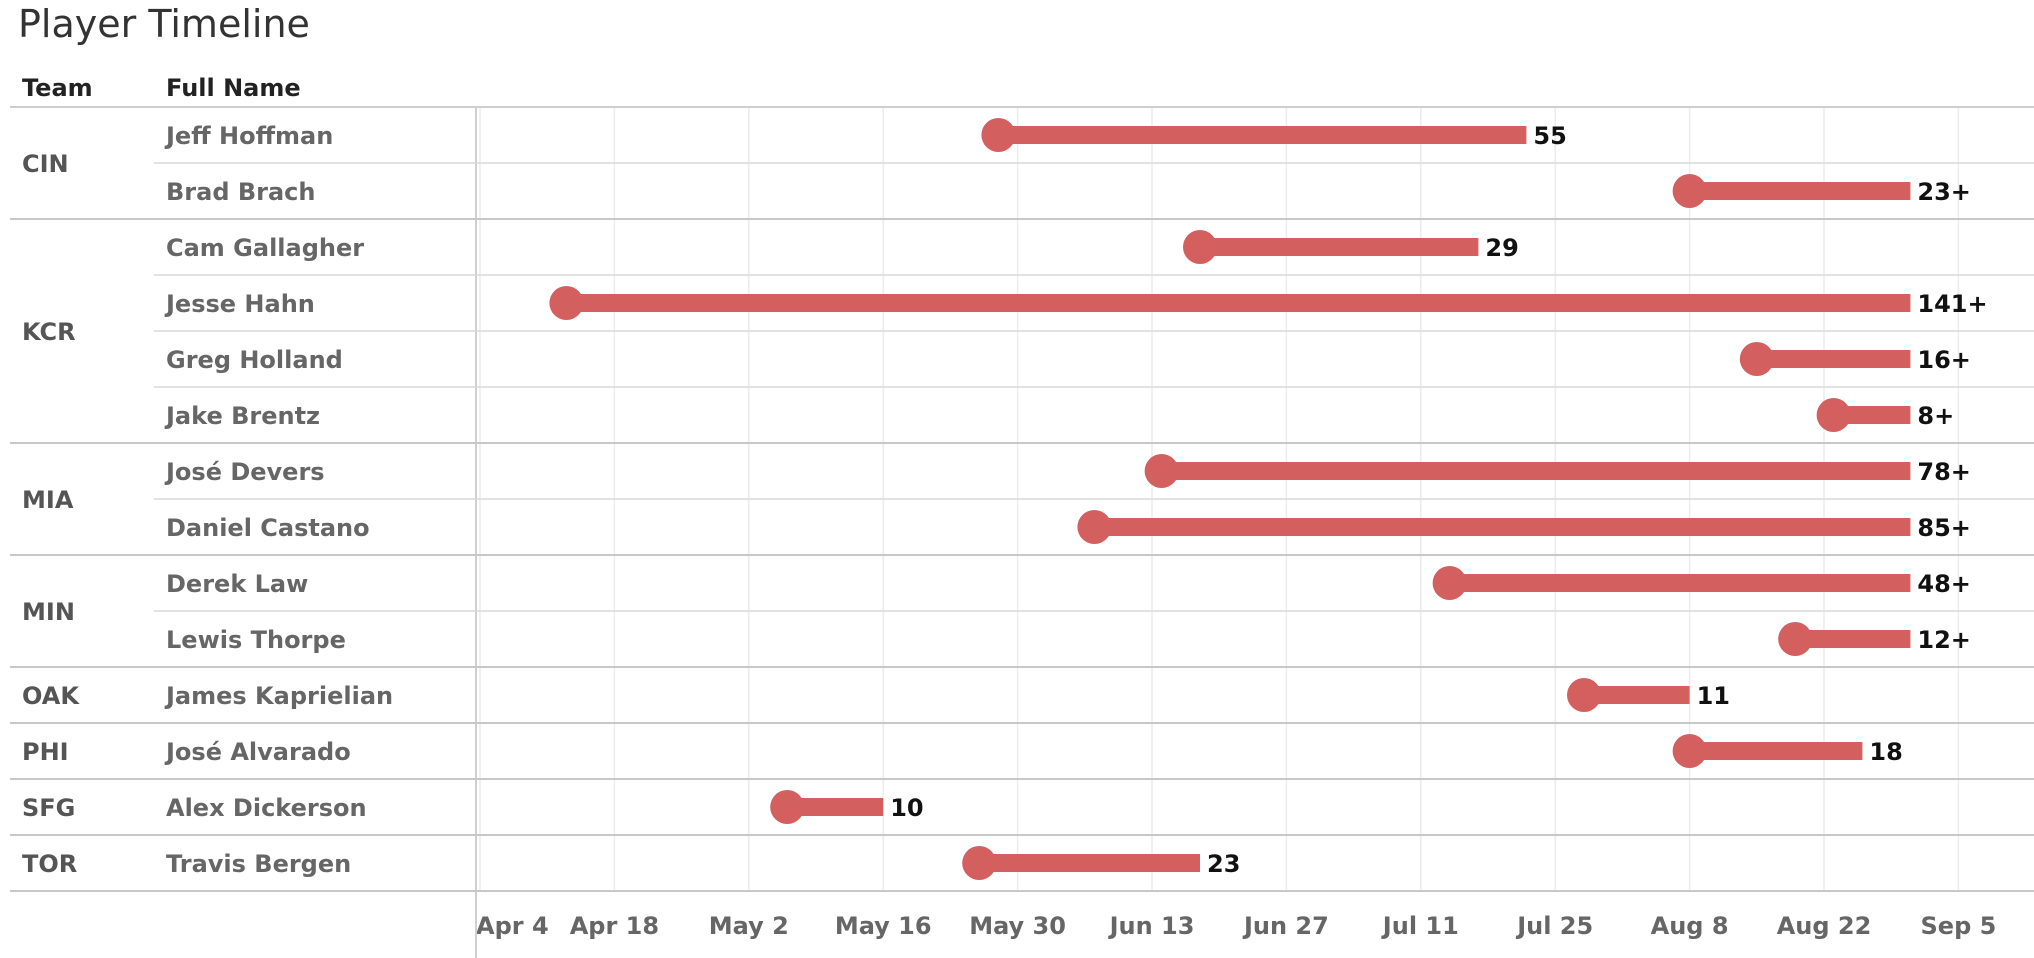 Image resolution: width=2034 pixels, height=958 pixels. I want to click on player-name: Jake Brentz, so click(242, 416).